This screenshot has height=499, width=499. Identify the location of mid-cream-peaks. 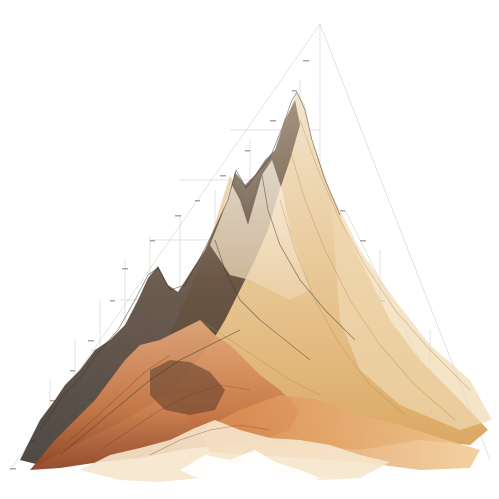
(260, 230).